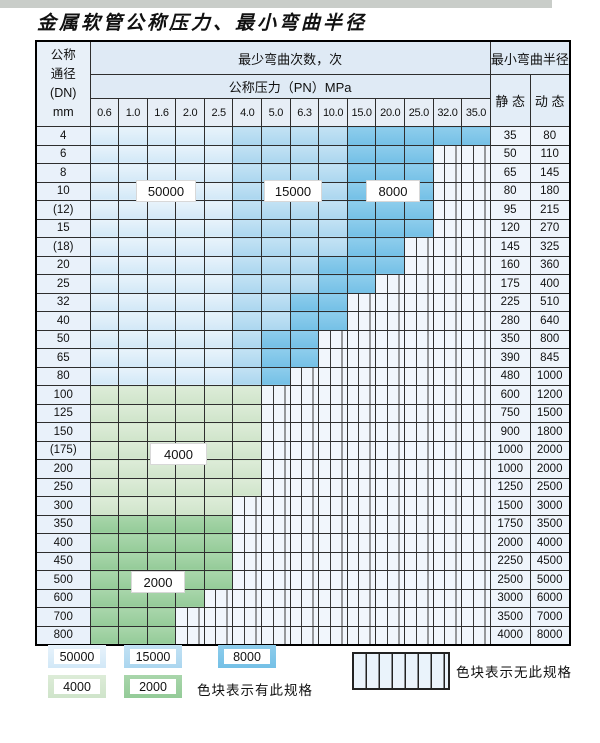 This screenshot has height=743, width=600. What do you see at coordinates (276, 4) in the screenshot?
I see `scan-edge-strip` at bounding box center [276, 4].